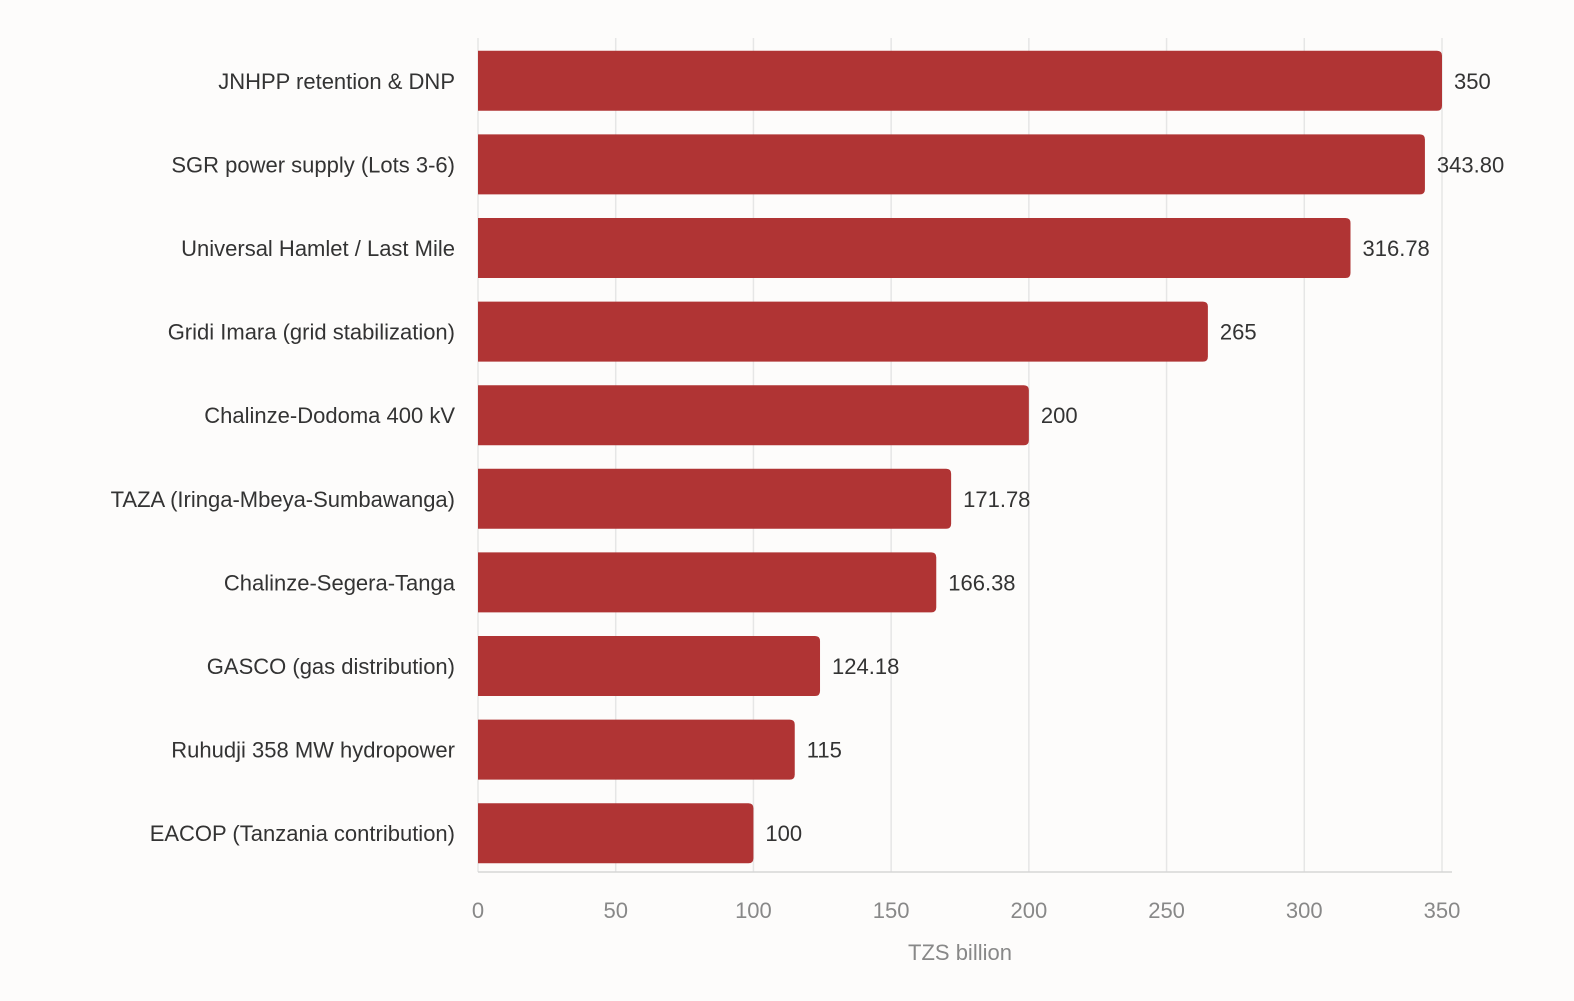 The image size is (1574, 1001). What do you see at coordinates (331, 666) in the screenshot?
I see `category-label: GASCO (gas distribution)` at bounding box center [331, 666].